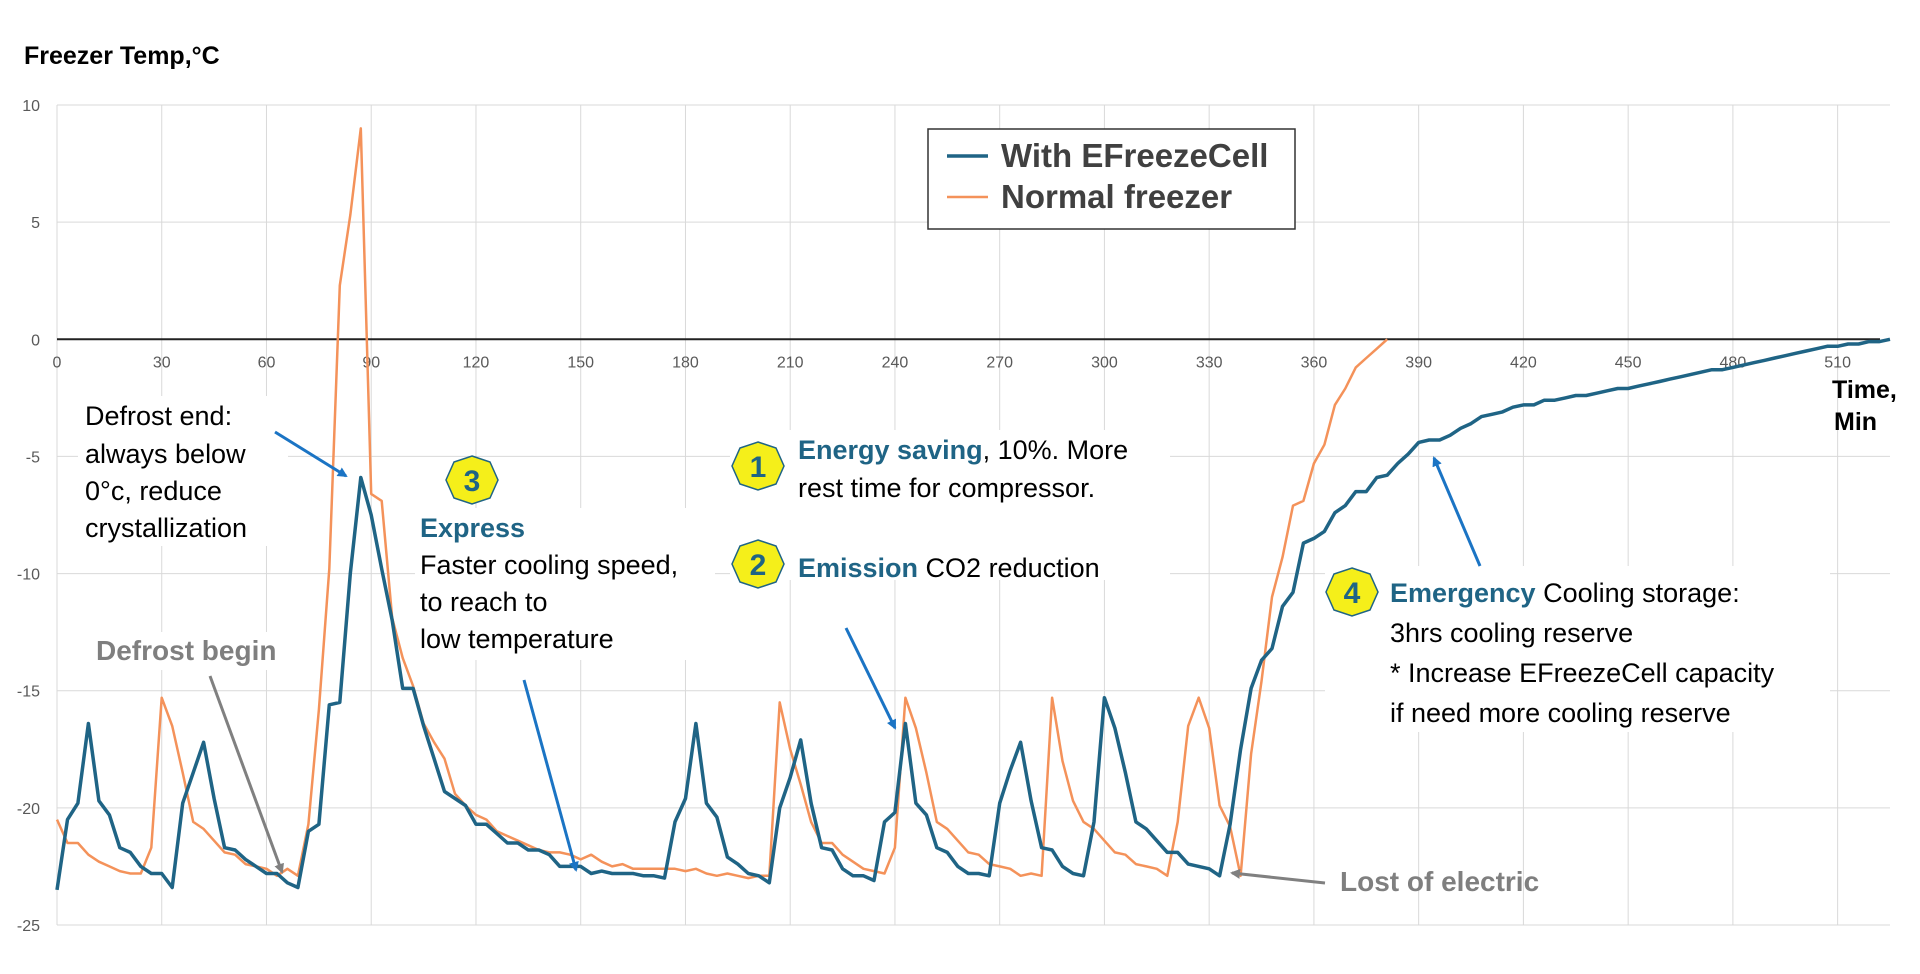  I want to click on energy-line-1: Energy saving, 10%. More, so click(963, 450).